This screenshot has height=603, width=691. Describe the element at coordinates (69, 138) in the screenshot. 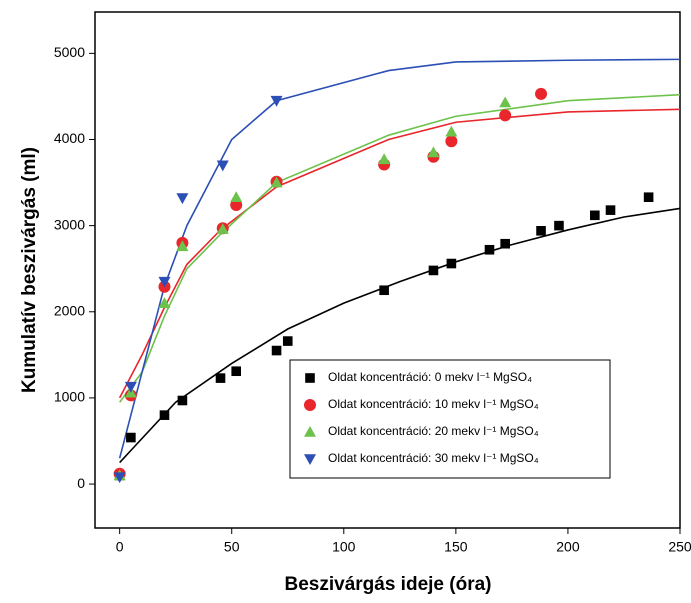

I see `y-tick-label: 4000` at that location.